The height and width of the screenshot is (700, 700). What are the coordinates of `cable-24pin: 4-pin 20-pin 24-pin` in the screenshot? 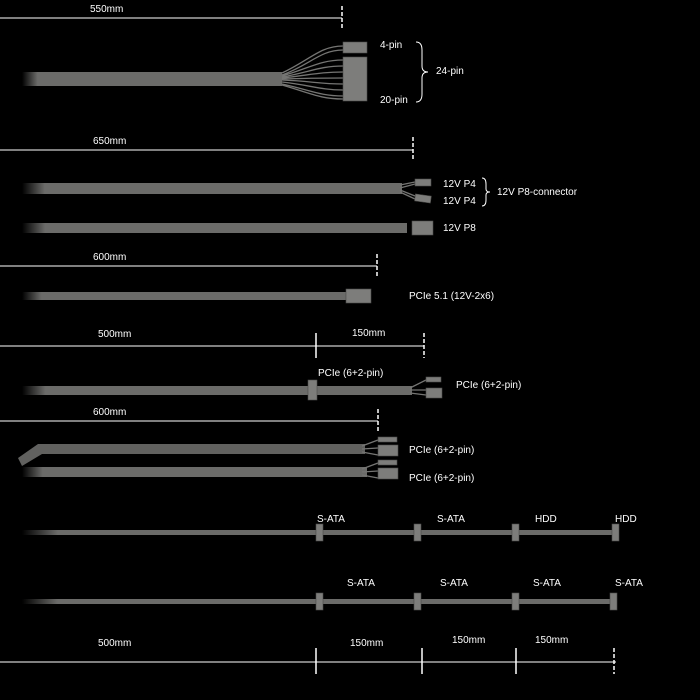 It's located at (243, 73).